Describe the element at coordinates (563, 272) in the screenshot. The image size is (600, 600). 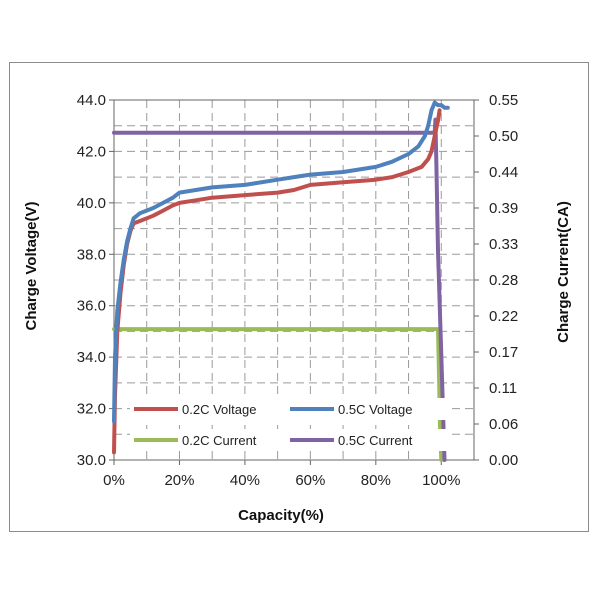
I see `y-axis-right-title: Charge Current(CA)` at that location.